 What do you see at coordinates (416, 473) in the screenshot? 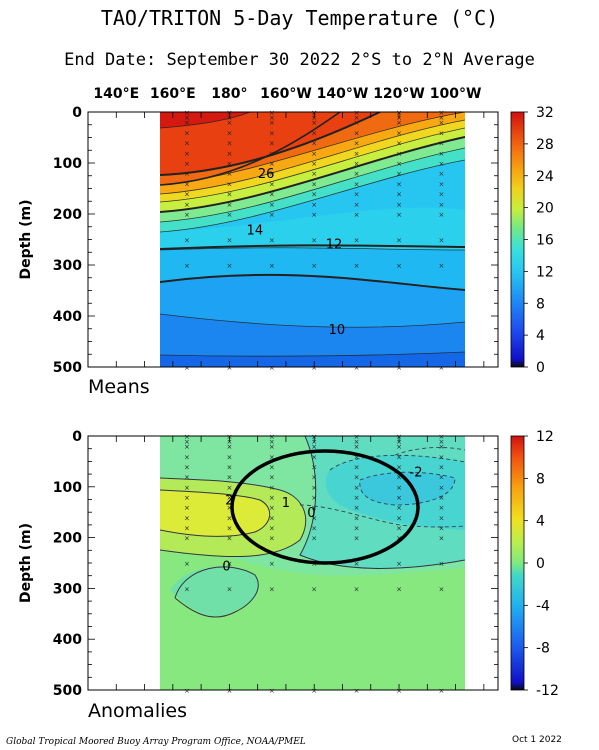
I see `contour-label: -2` at bounding box center [416, 473].